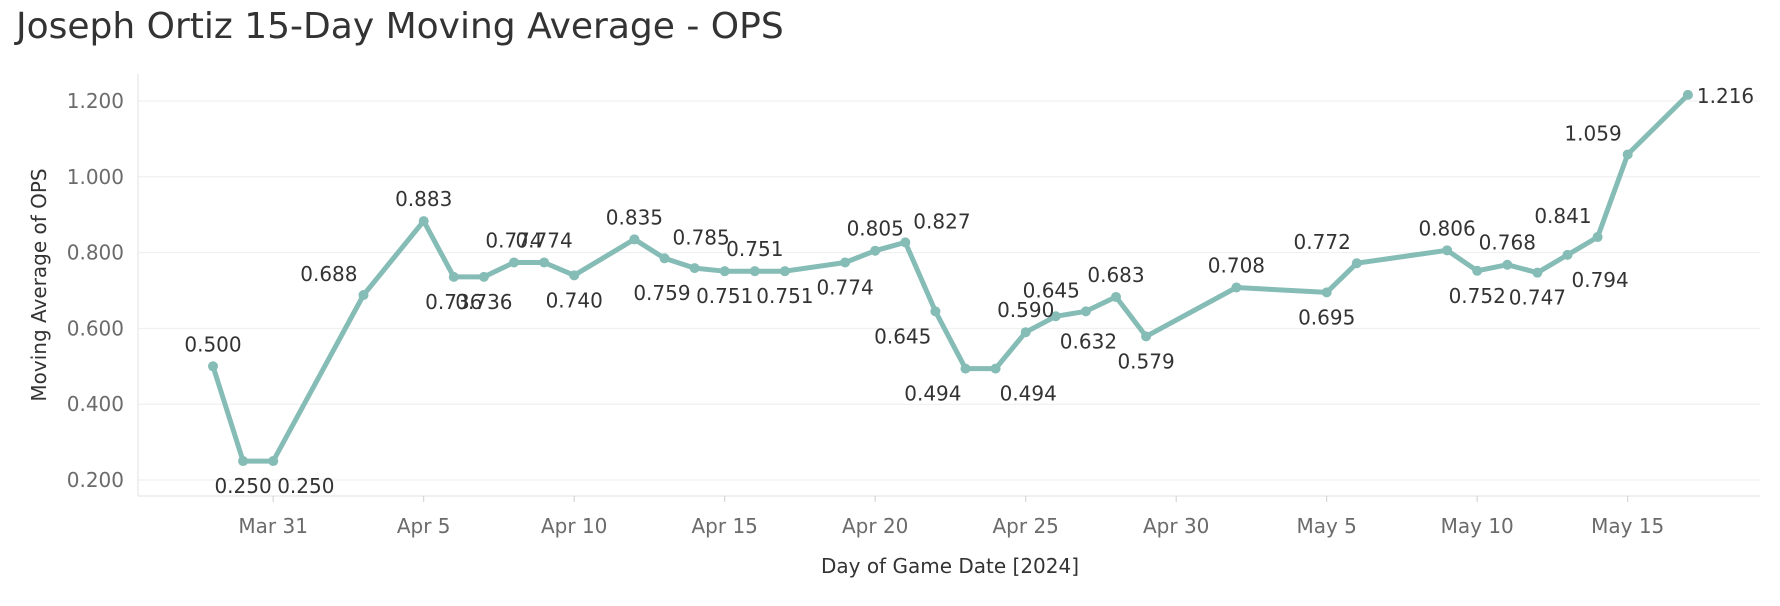 This screenshot has width=1780, height=606. I want to click on x-tick-label: May 15, so click(1627, 526).